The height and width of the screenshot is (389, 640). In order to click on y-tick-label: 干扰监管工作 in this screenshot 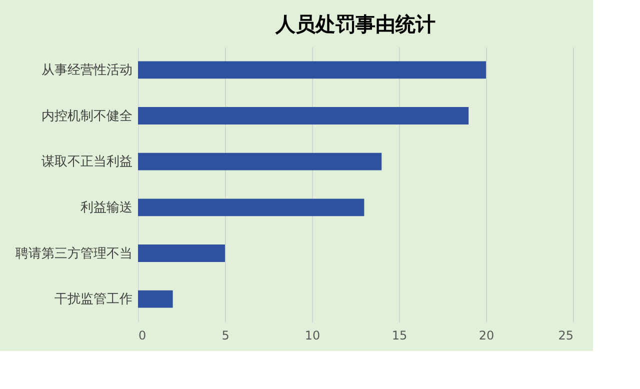, I will do `click(93, 300)`.